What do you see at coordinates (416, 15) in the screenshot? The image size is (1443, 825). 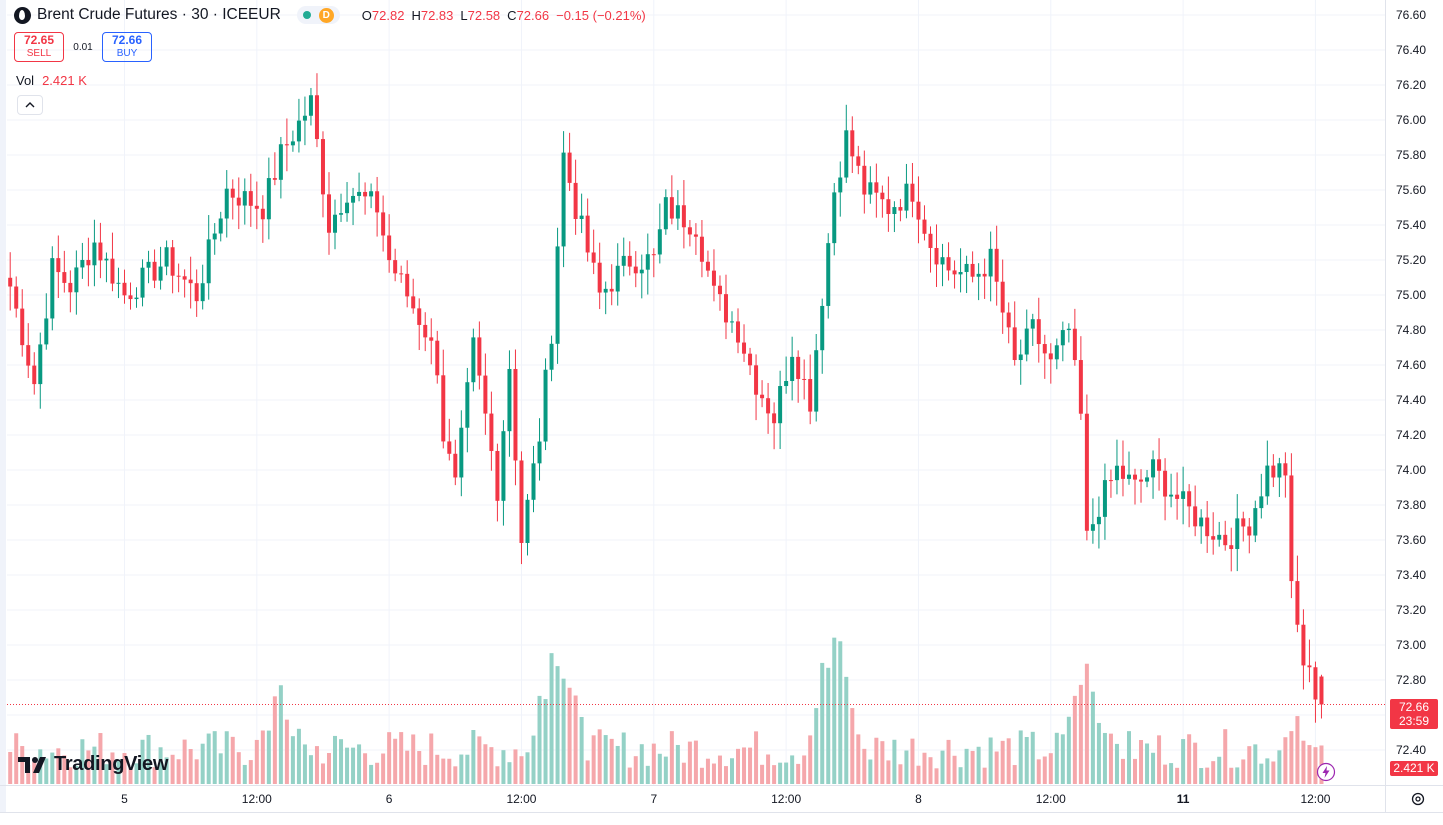 I see `high-label: H` at bounding box center [416, 15].